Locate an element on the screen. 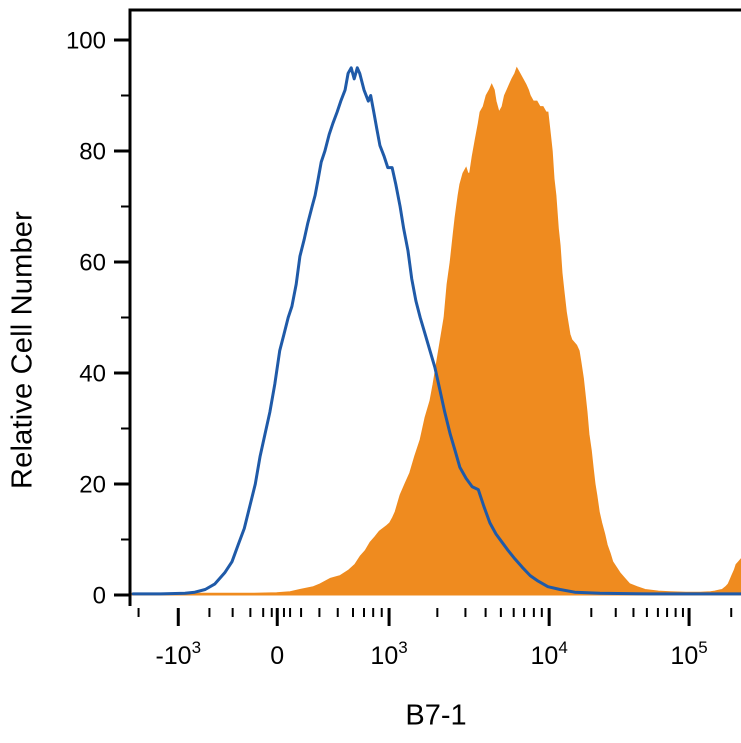 The width and height of the screenshot is (741, 743). y-tick-label: 40 is located at coordinates (92, 374).